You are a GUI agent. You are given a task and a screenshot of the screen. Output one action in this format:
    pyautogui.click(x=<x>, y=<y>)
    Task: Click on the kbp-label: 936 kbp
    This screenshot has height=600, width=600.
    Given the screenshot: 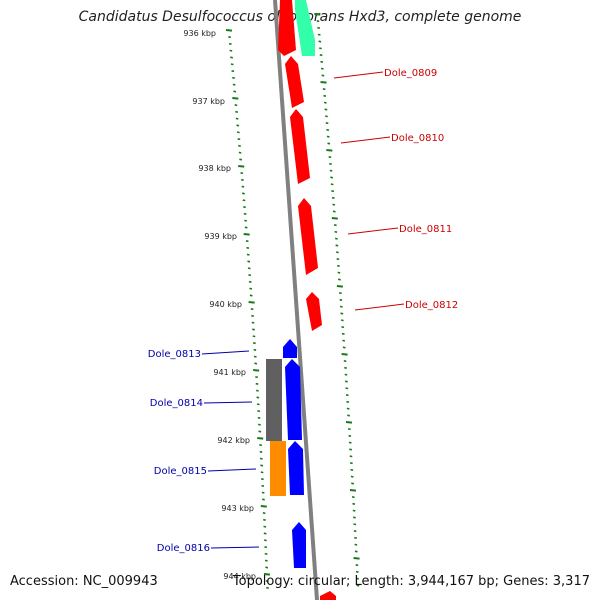 What is the action you would take?
    pyautogui.click(x=199, y=33)
    